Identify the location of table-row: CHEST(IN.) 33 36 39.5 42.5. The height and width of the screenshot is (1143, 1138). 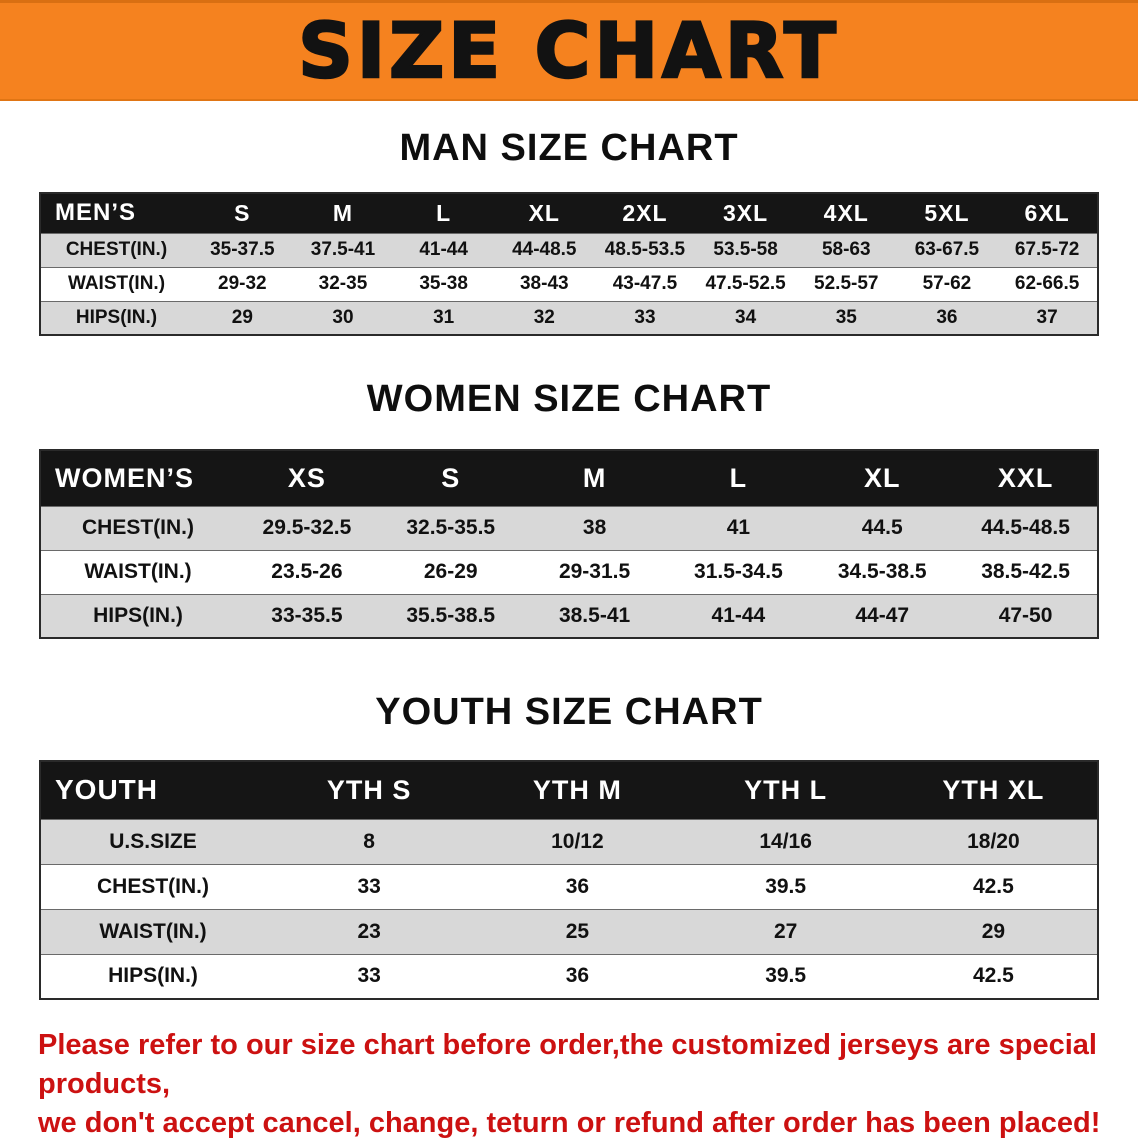
(569, 886).